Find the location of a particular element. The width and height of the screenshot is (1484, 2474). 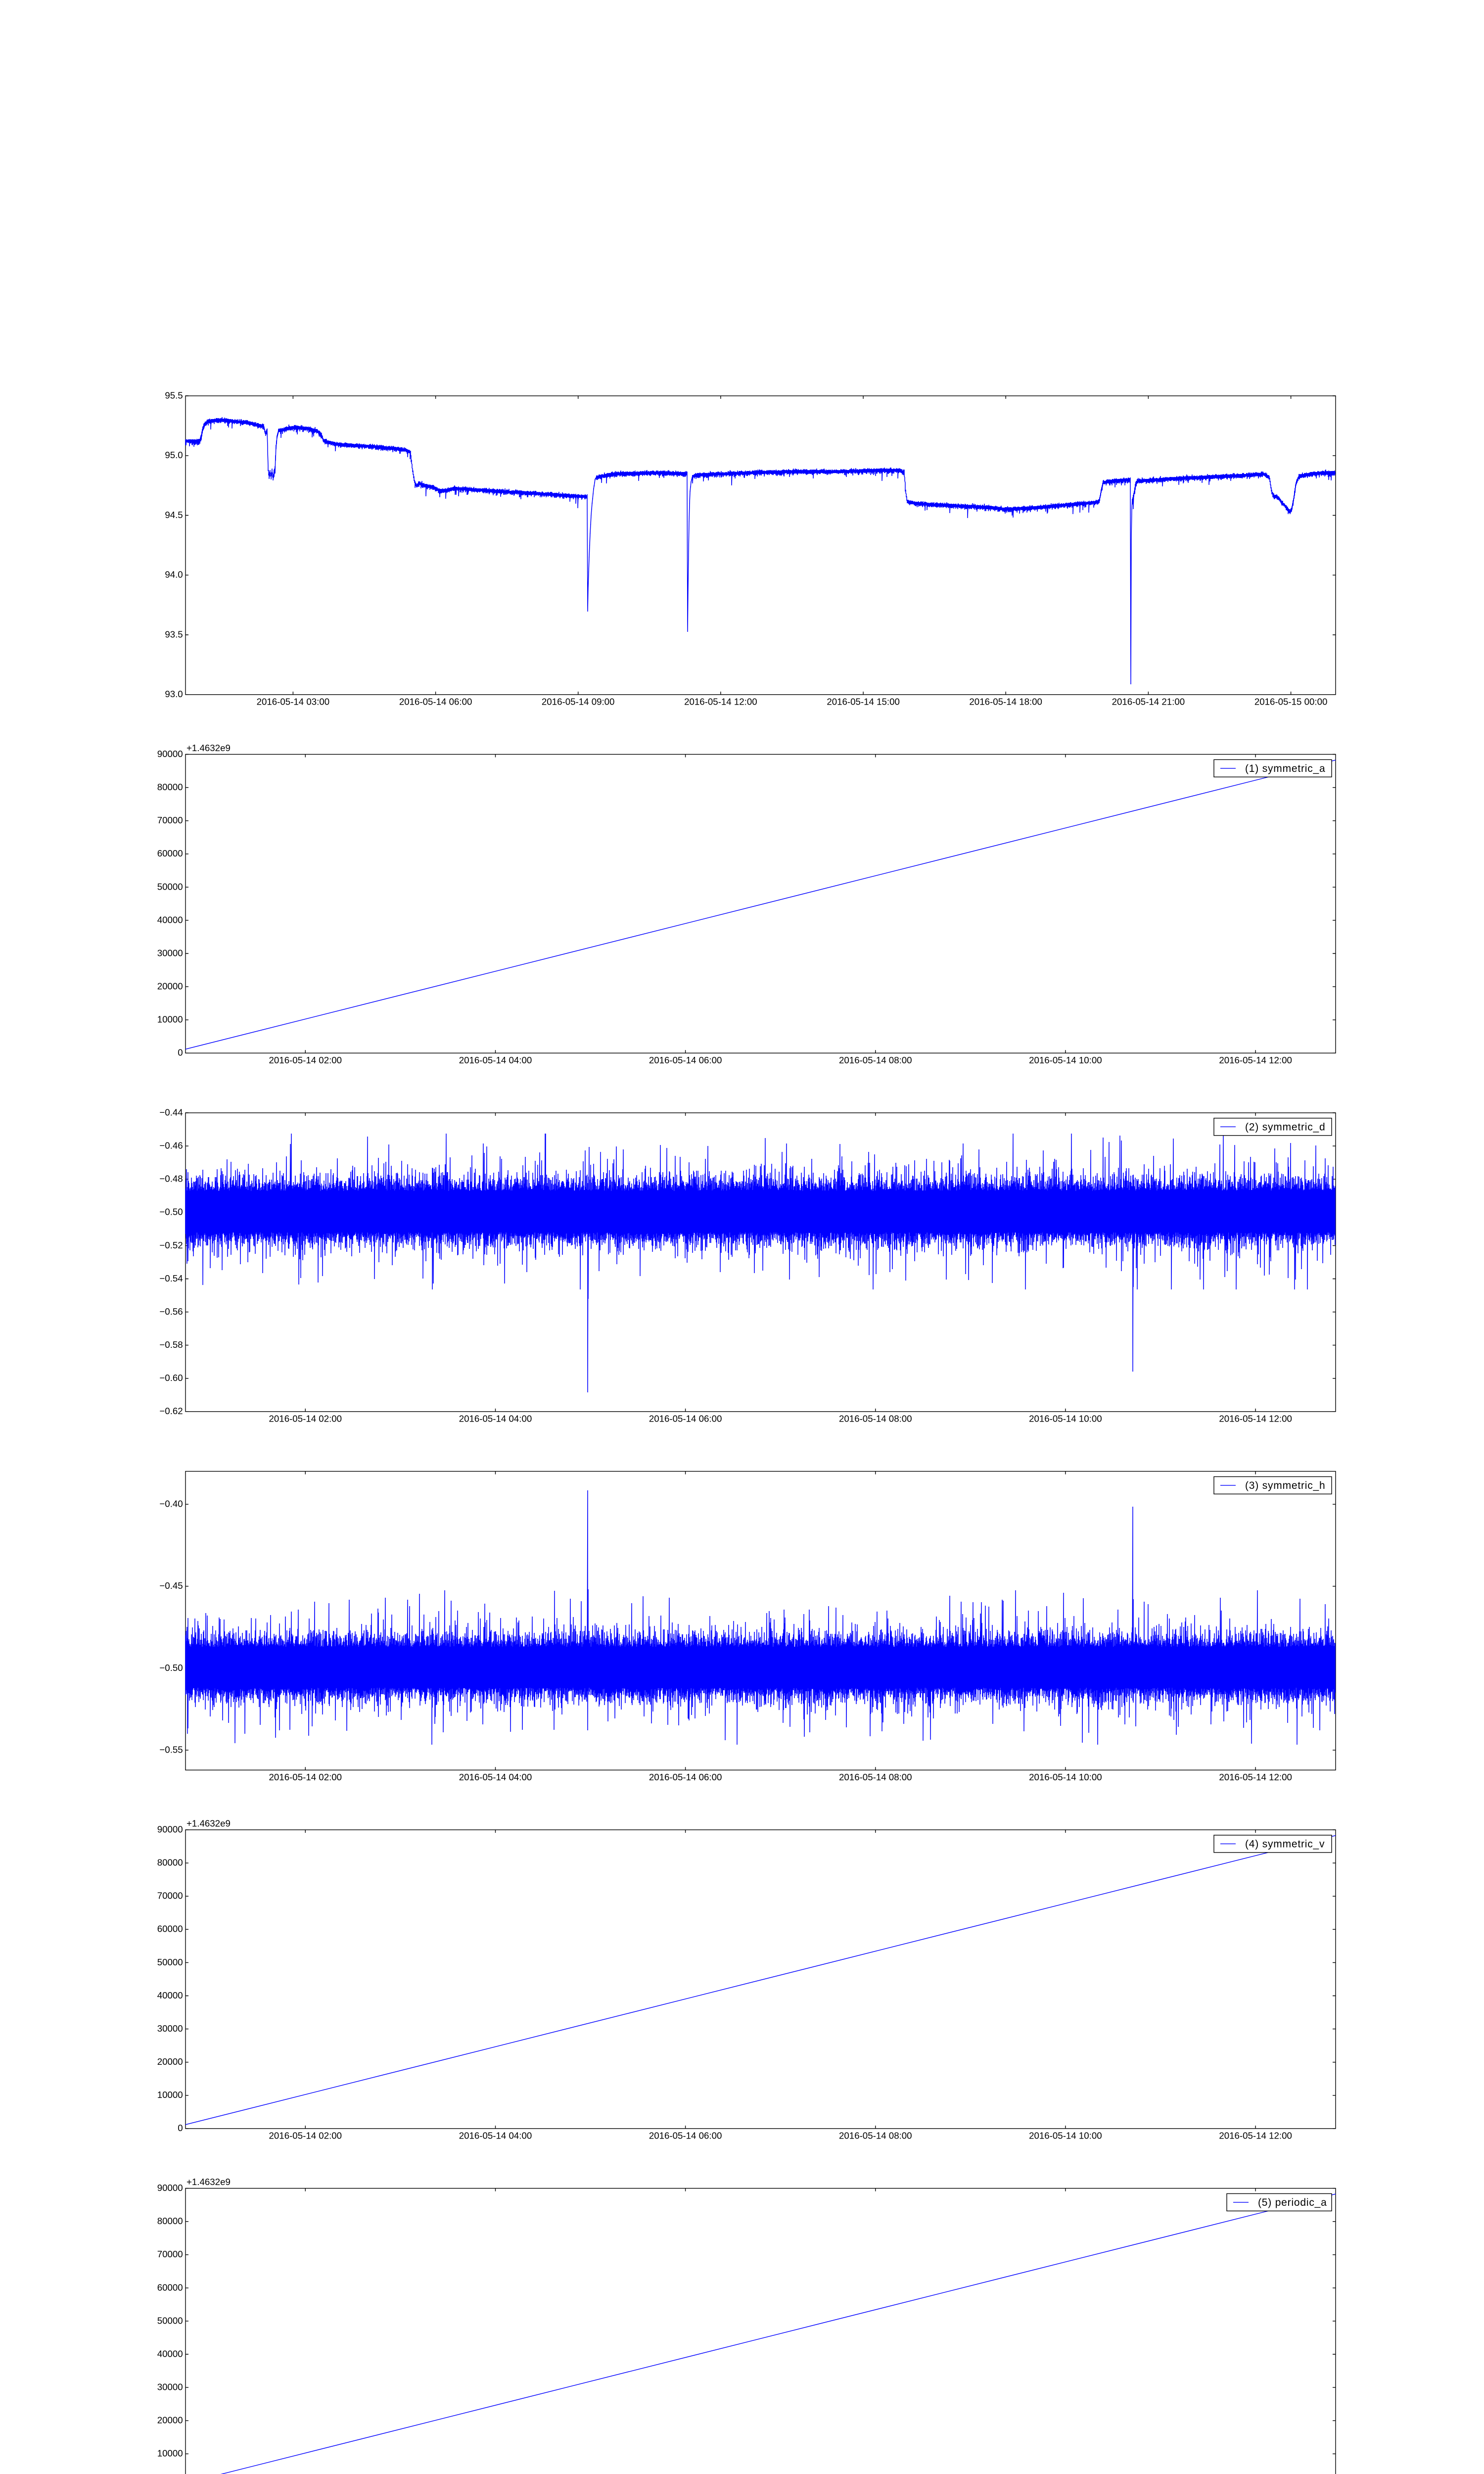

svg-text: −0.55 is located at coordinates (171, 1750).